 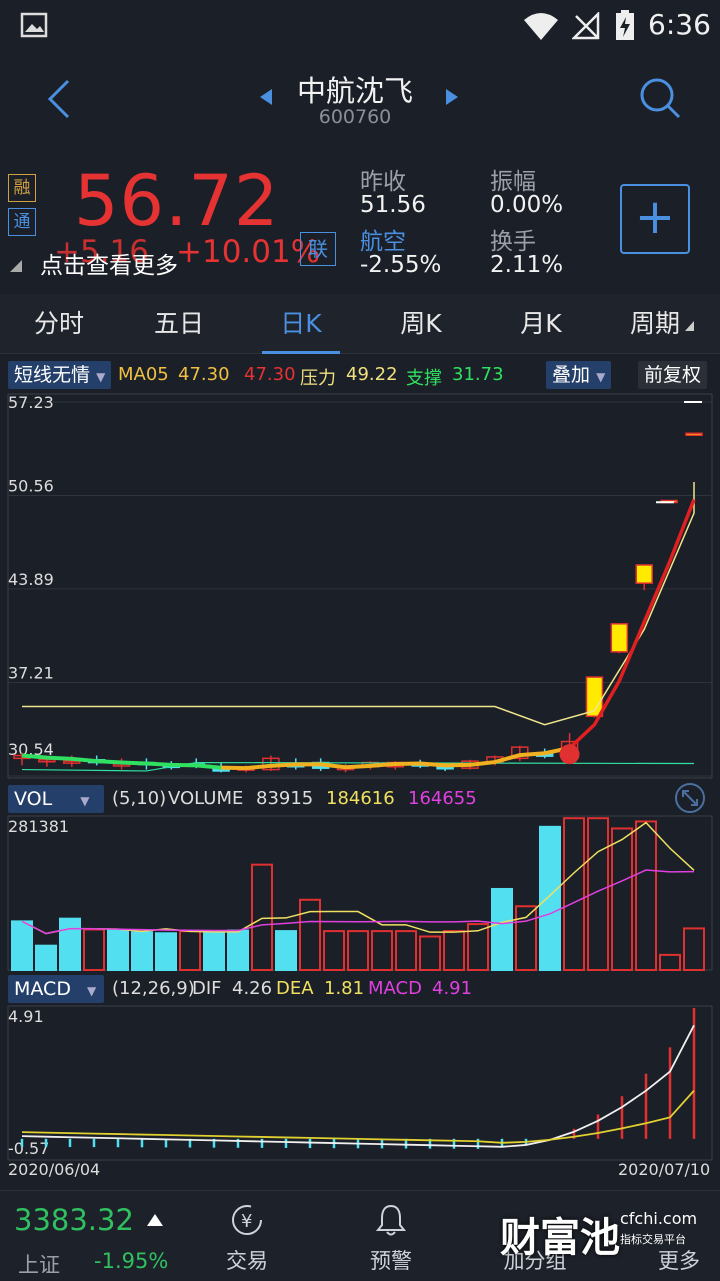 What do you see at coordinates (247, 1220) in the screenshot?
I see `yuan-swap-icon: ¥` at bounding box center [247, 1220].